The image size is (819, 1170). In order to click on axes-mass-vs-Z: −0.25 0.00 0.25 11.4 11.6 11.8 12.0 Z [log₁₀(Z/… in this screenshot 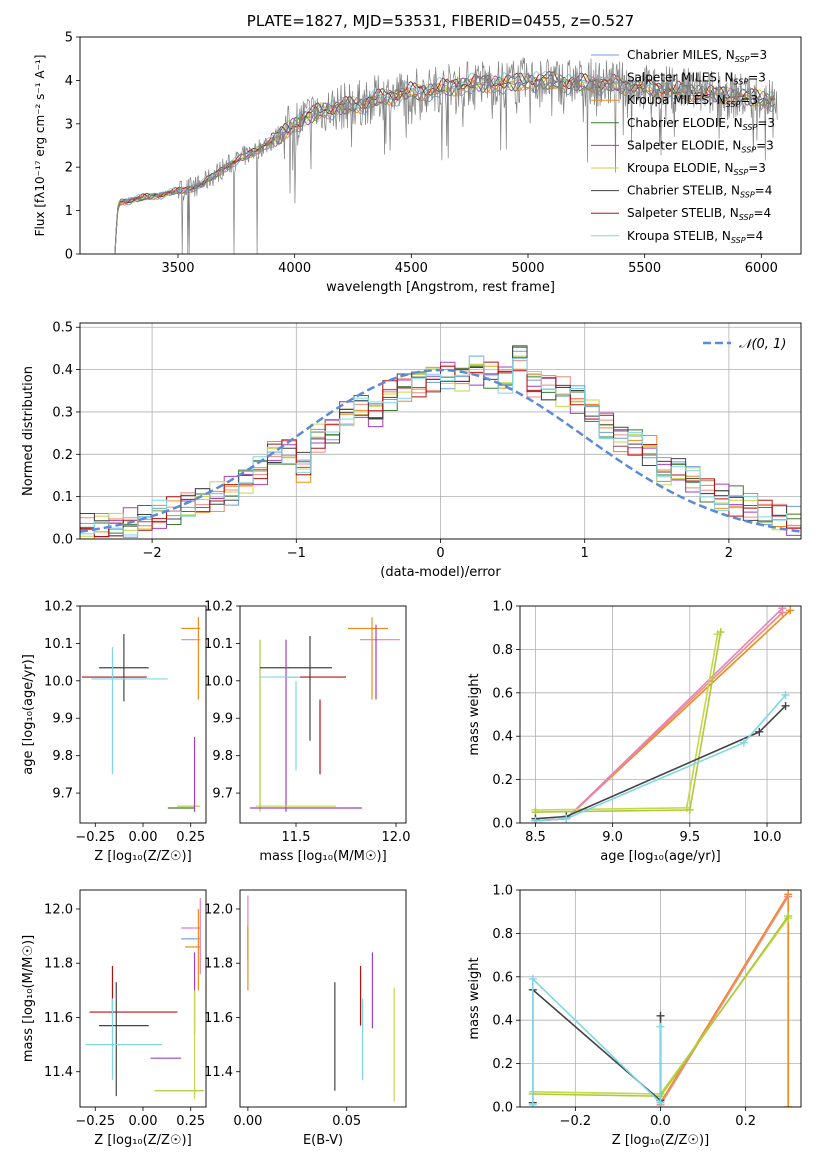, I will do `click(114, 1018)`.